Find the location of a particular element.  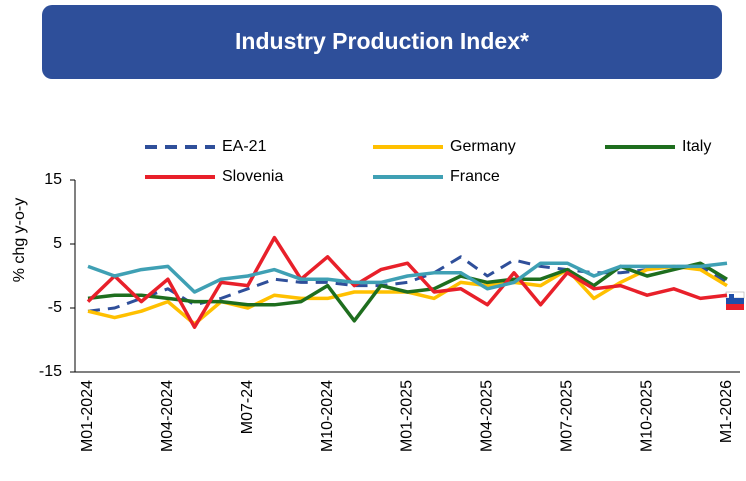

y-tick-label: 5 is located at coordinates (57, 243).